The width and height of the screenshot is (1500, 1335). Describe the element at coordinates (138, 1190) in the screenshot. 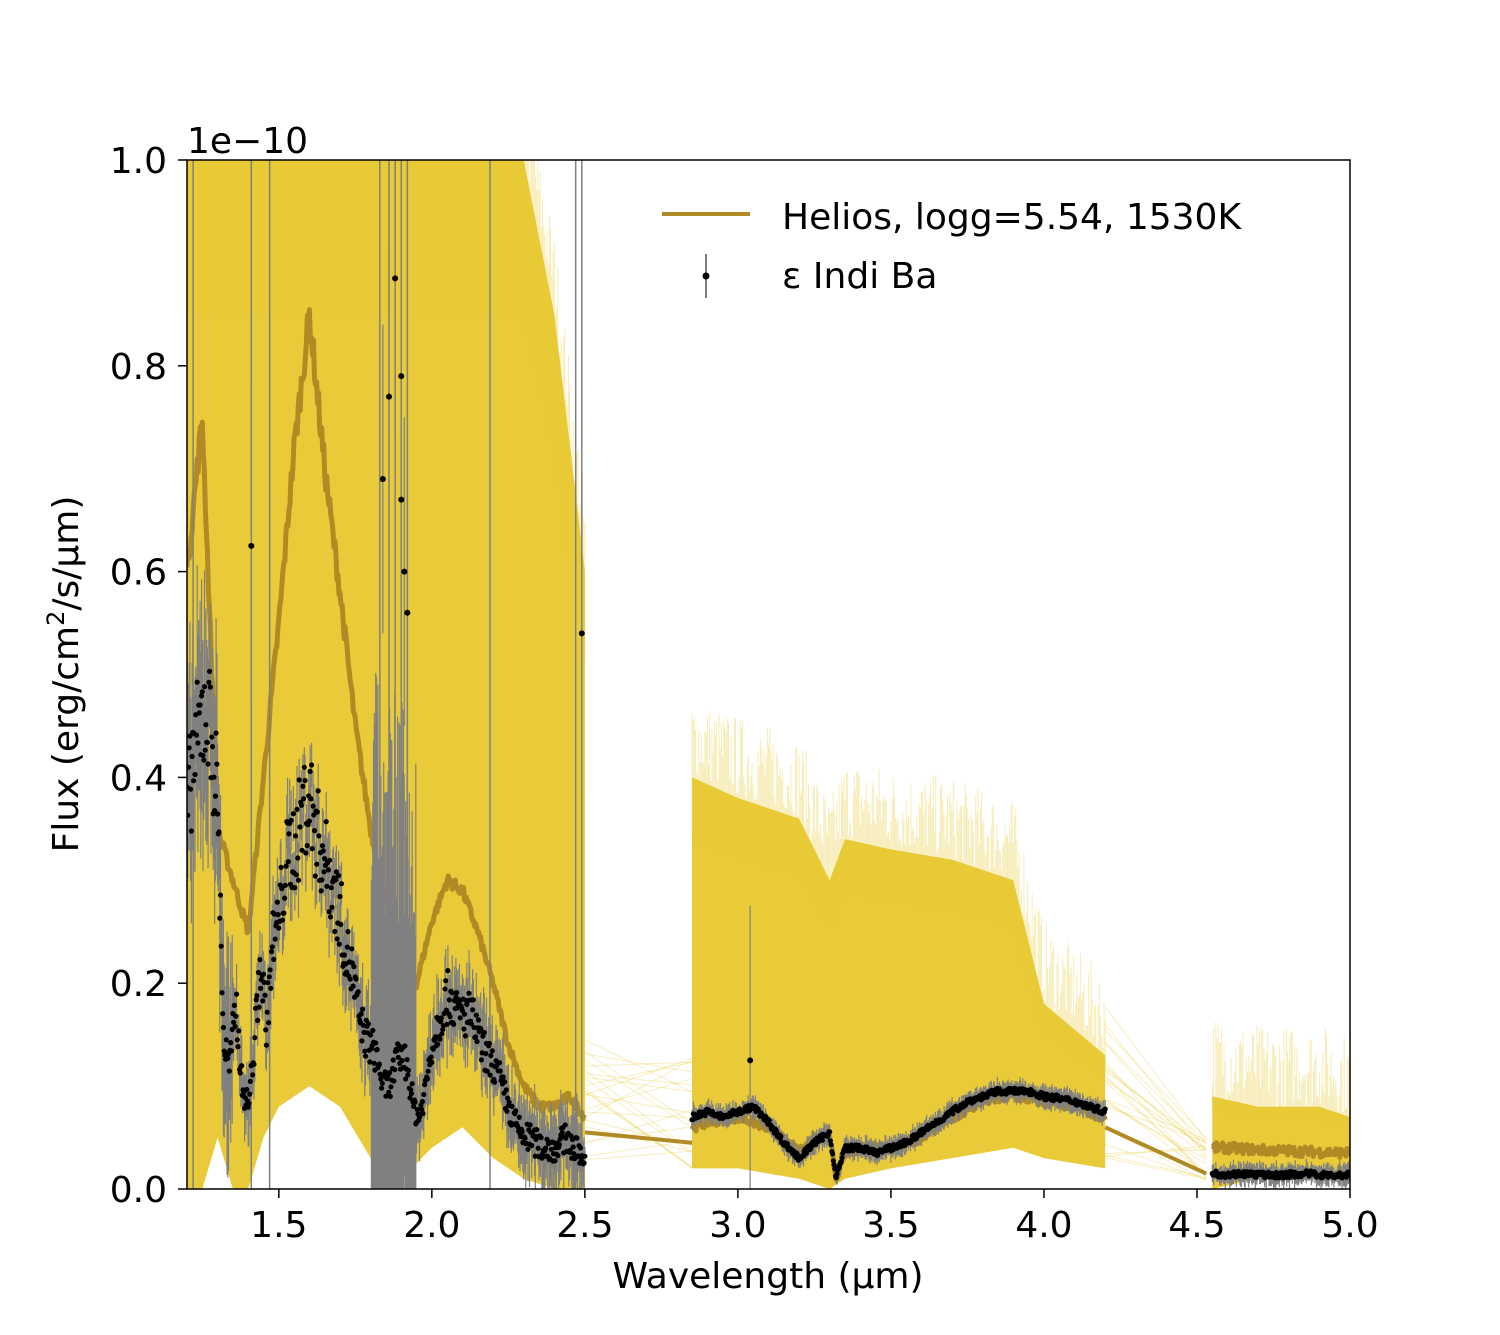

I see `y-tick-label: 0.0` at that location.